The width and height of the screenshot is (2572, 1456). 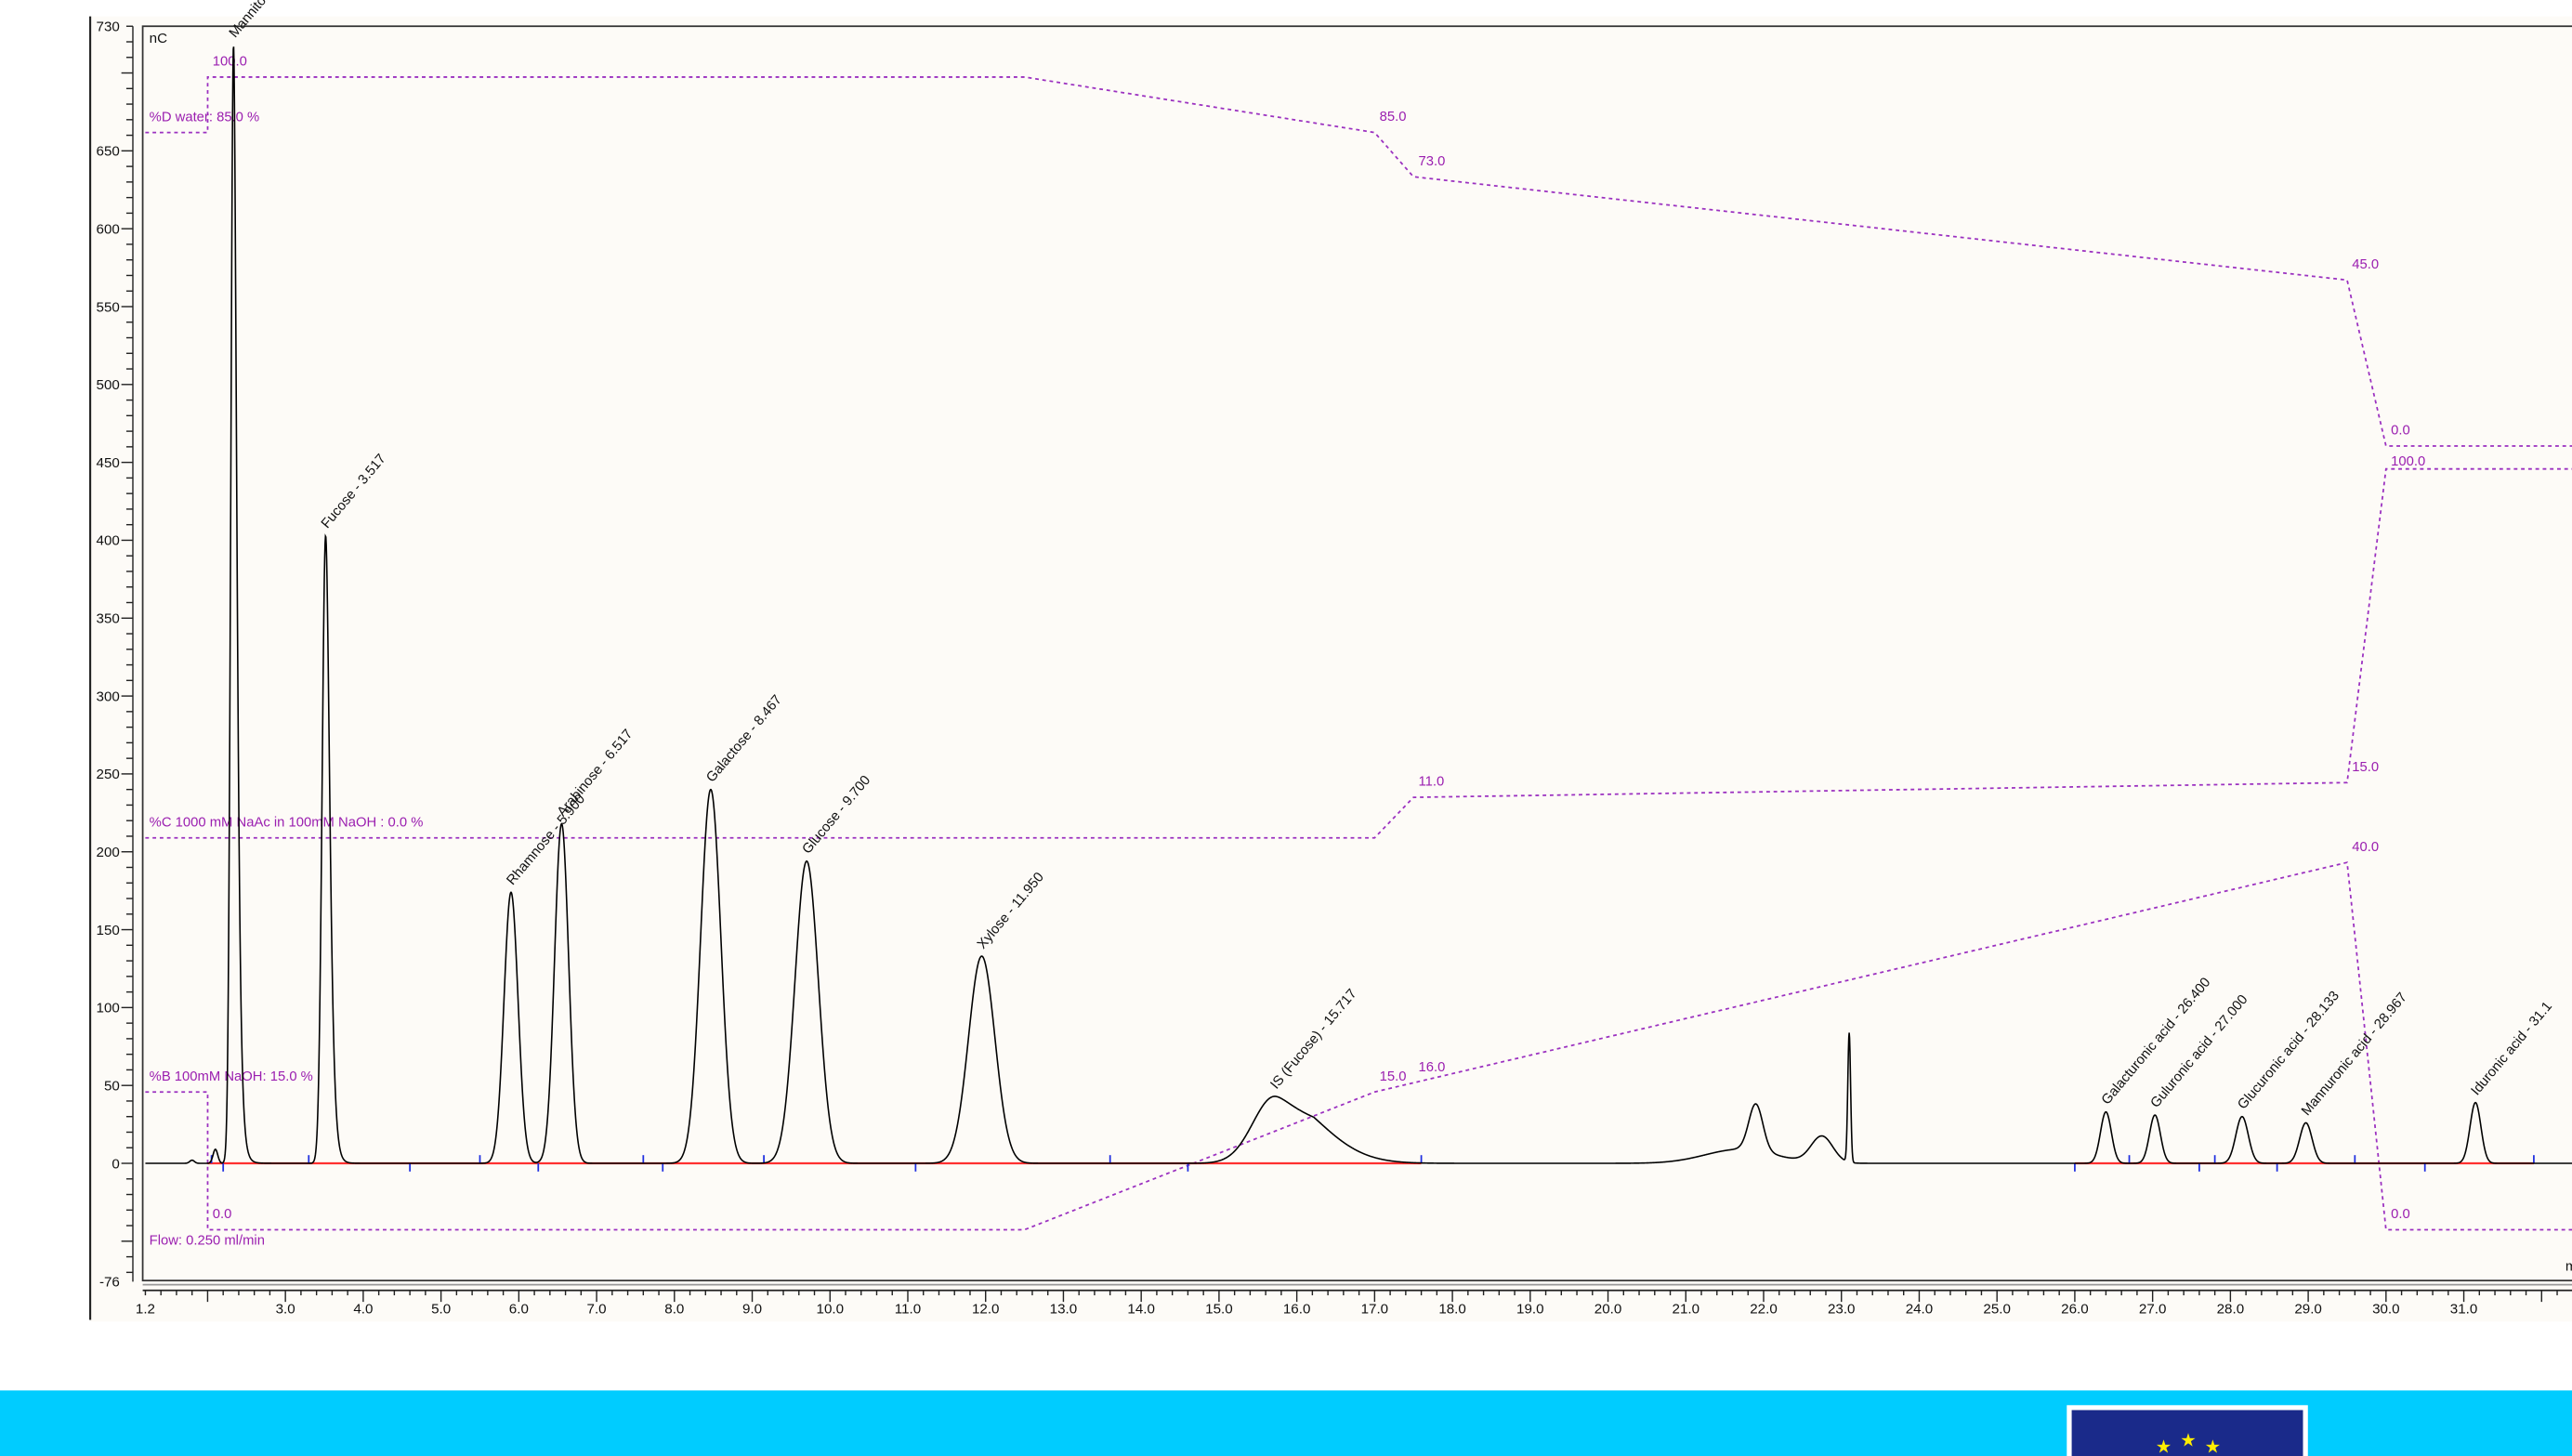 What do you see at coordinates (908, 1309) in the screenshot?
I see `x-tick-label: 11.0` at bounding box center [908, 1309].